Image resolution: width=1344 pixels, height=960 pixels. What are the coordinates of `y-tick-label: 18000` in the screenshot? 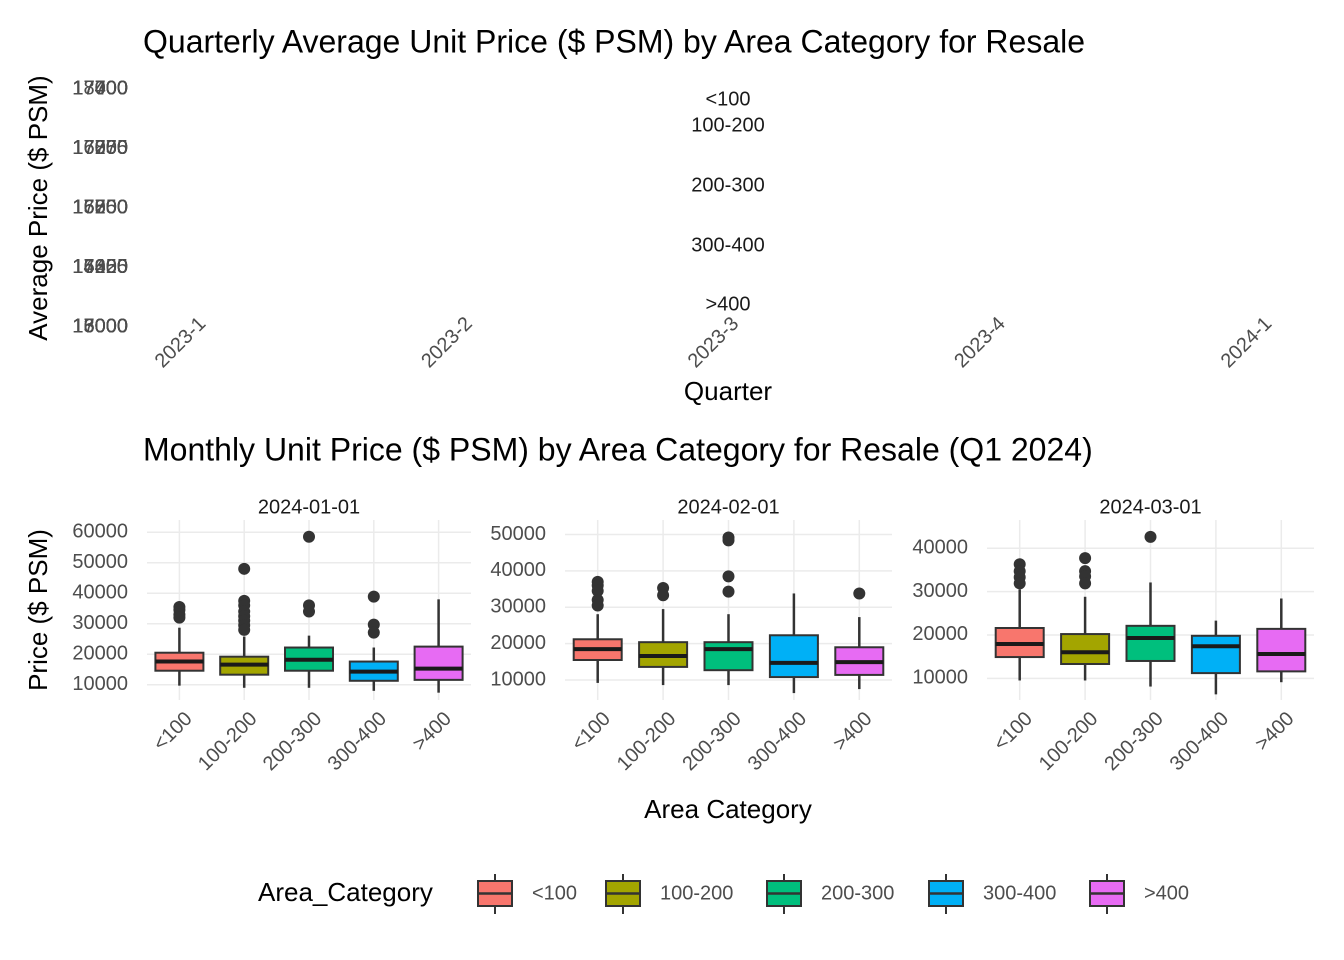 It's located at (100, 88).